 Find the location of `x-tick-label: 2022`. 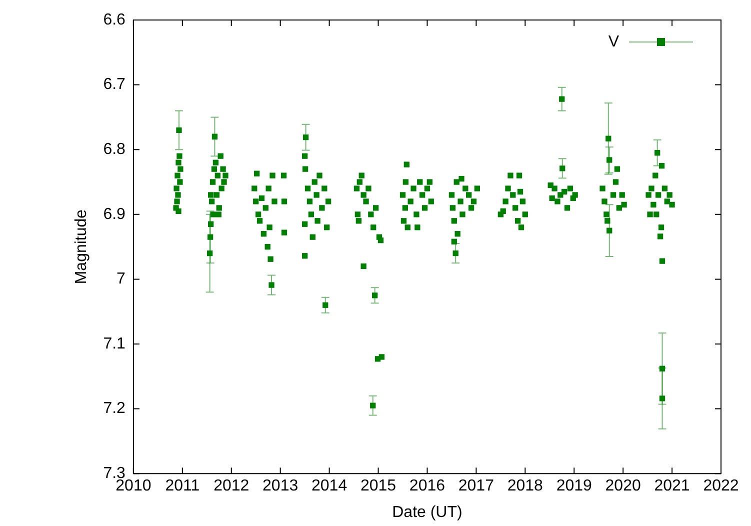

x-tick-label: 2022 is located at coordinates (721, 486).